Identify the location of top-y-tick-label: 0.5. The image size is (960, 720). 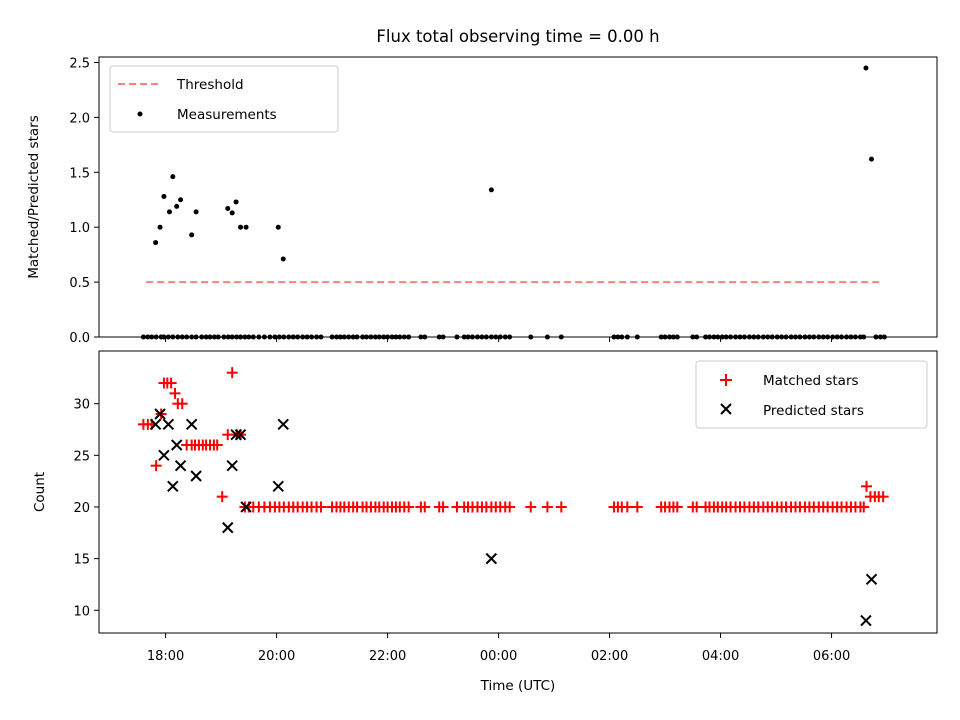
(79, 283).